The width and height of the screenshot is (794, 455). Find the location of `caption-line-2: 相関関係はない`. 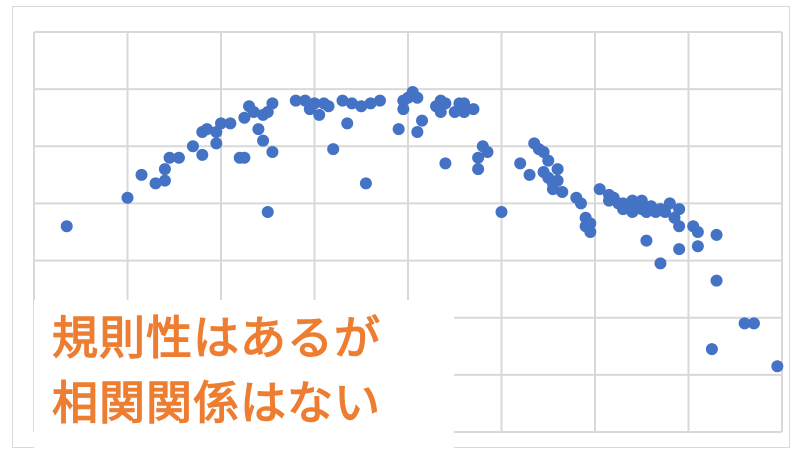

caption-line-2: 相関関係はない is located at coordinates (216, 403).